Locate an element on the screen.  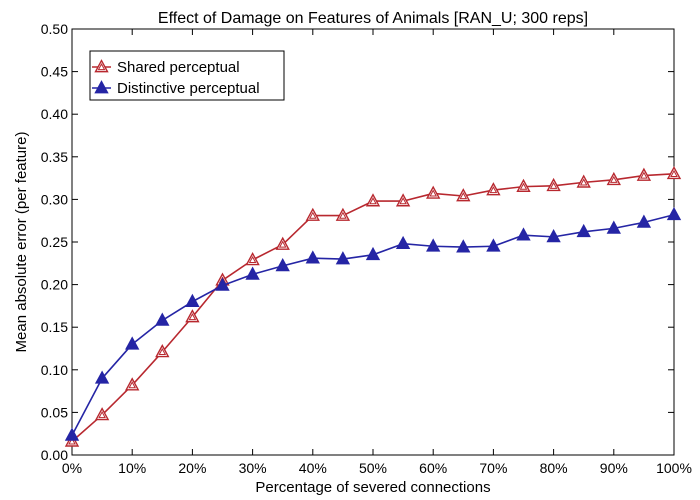
y-tick-label: 0.45 is located at coordinates (54, 72).